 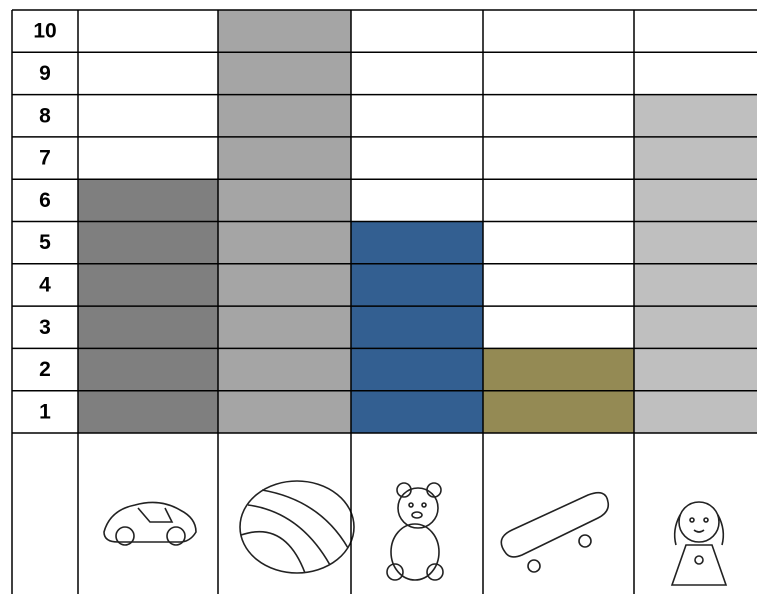 What do you see at coordinates (150, 523) in the screenshot?
I see `car-icon` at bounding box center [150, 523].